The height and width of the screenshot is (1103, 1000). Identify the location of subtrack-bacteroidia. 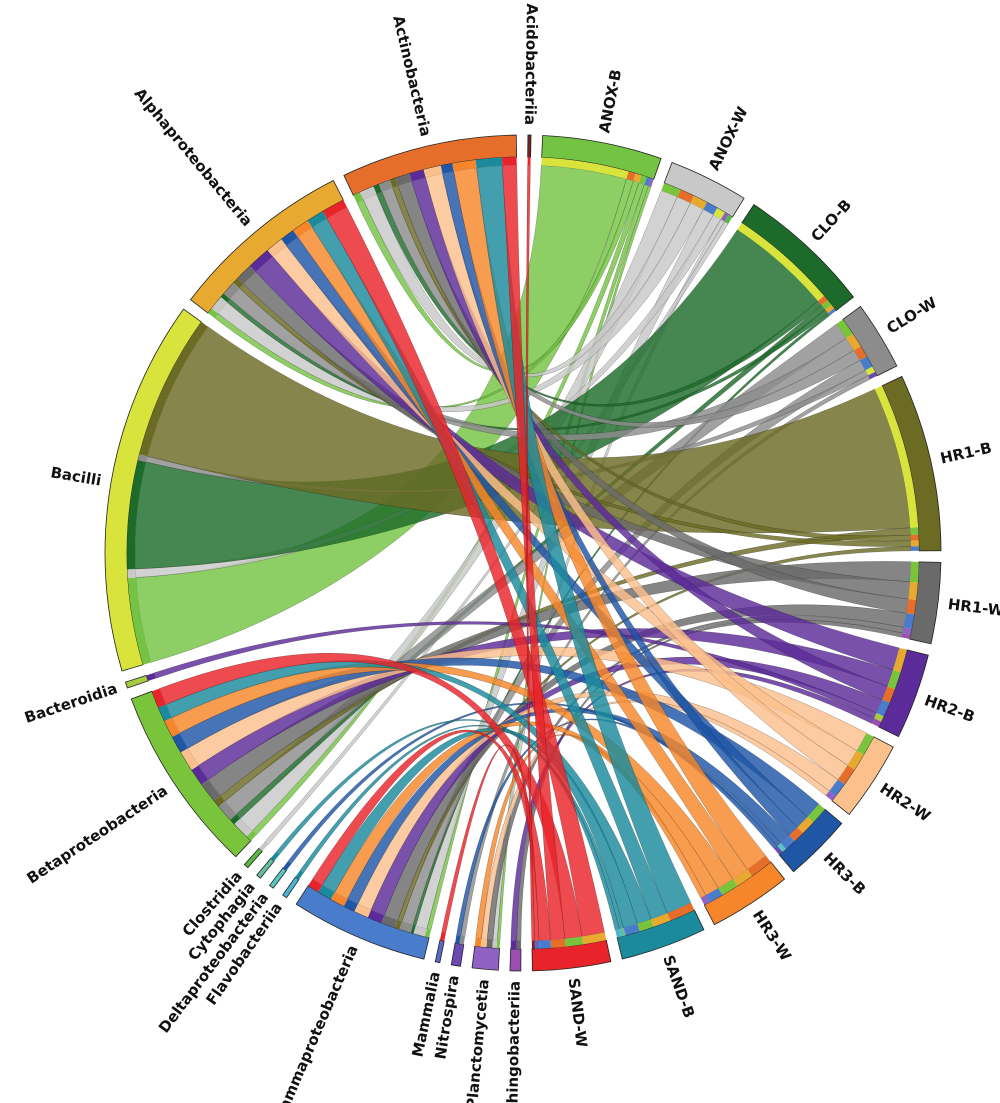
(879, 717).